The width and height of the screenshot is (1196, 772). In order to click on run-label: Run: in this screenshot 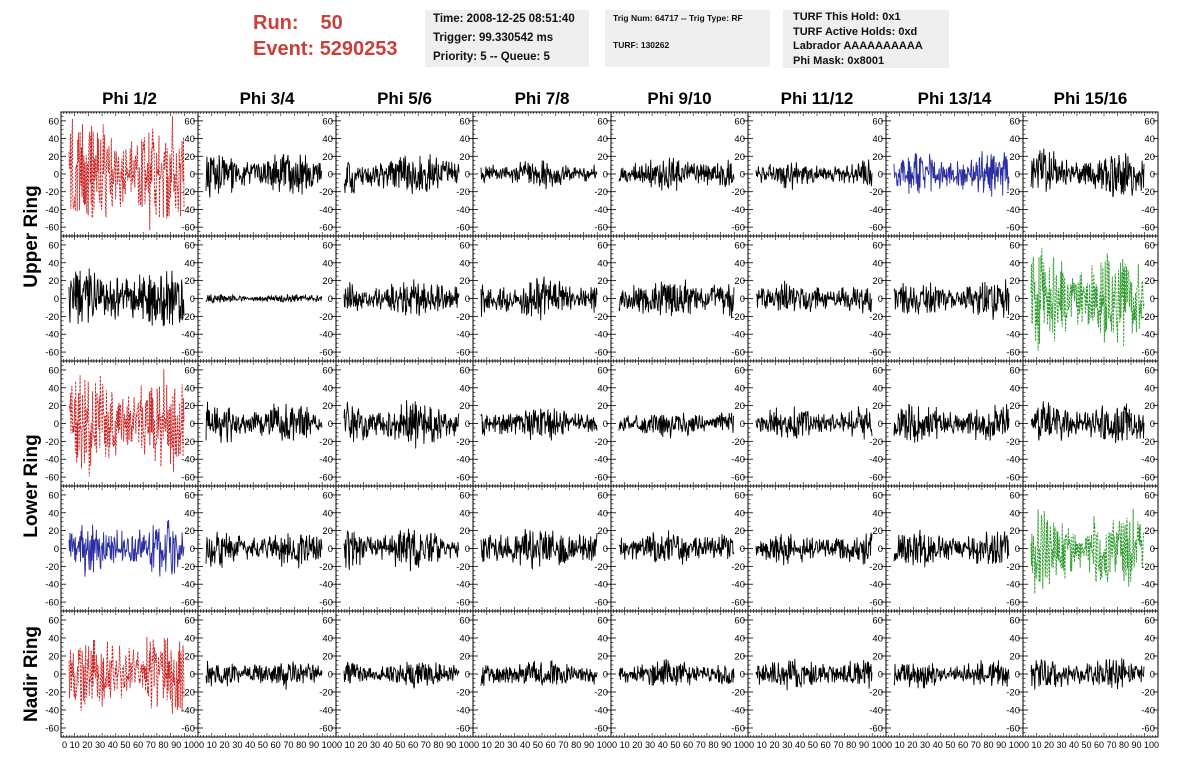, I will do `click(276, 23)`.